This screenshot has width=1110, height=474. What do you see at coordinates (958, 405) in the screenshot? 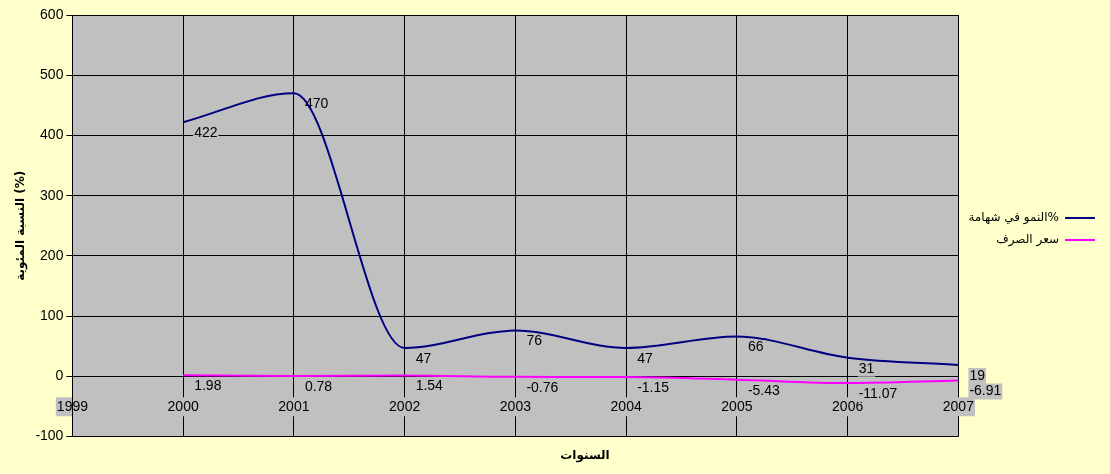
I see `x-tick-label: 2007` at bounding box center [958, 405].